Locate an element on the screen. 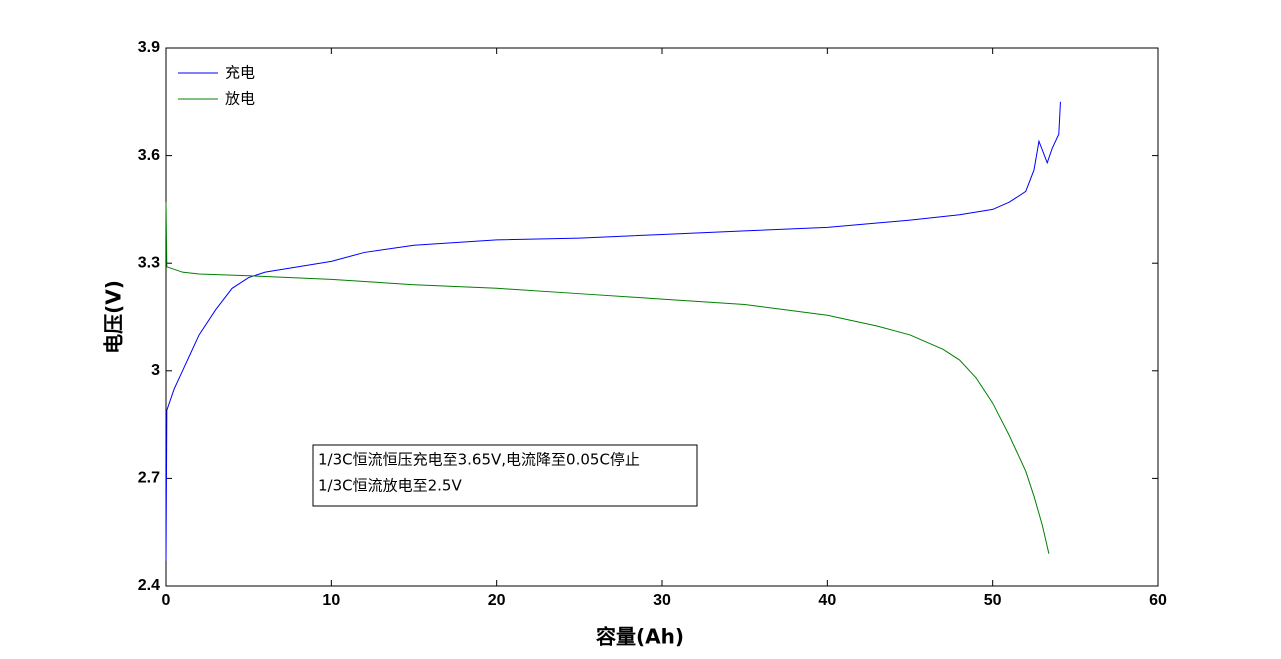 This screenshot has height=659, width=1281. annotation: 1/3C恒流放电至2.5V is located at coordinates (390, 486).